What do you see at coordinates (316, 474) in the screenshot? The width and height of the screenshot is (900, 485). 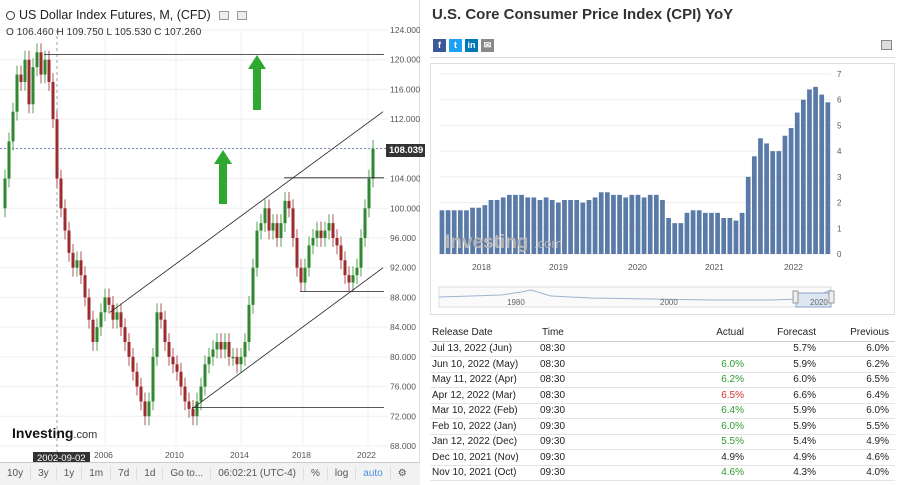 I see `percent-scale-button: %` at bounding box center [316, 474].